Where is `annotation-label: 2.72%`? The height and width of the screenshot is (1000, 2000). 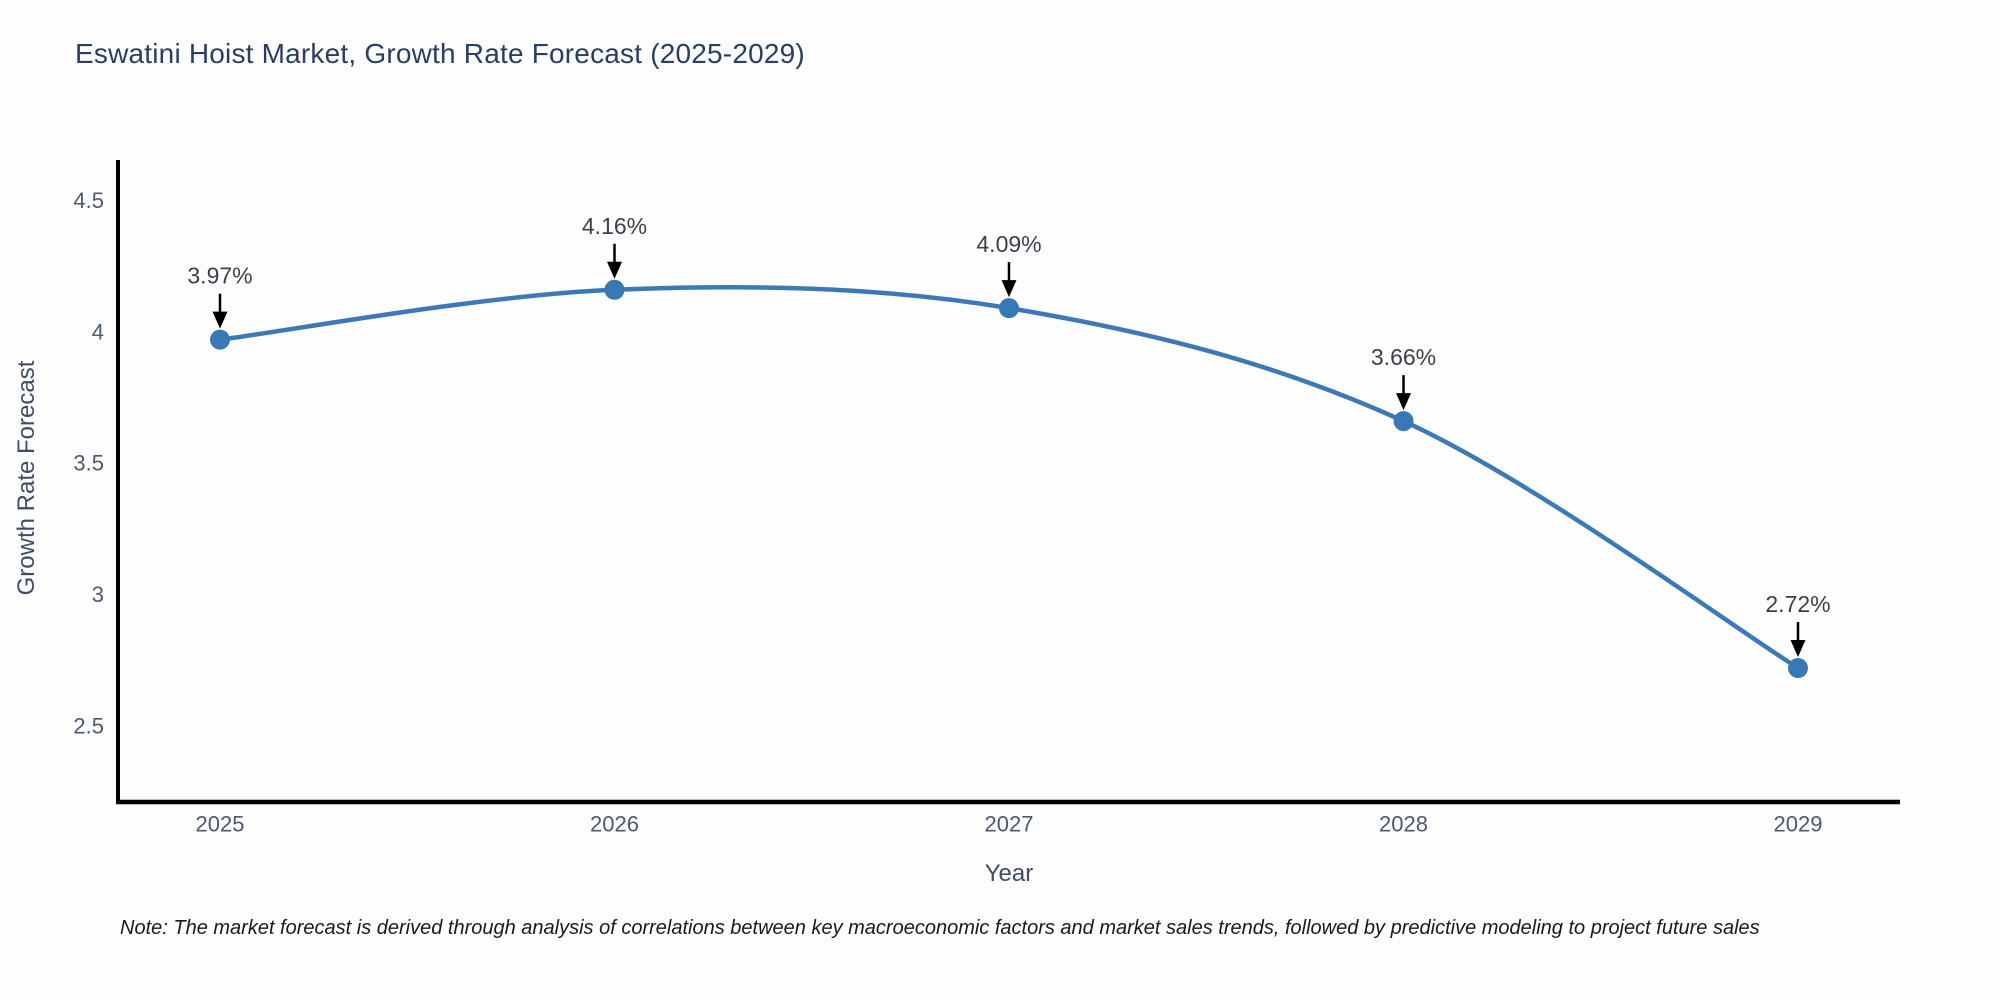
annotation-label: 2.72% is located at coordinates (1797, 604).